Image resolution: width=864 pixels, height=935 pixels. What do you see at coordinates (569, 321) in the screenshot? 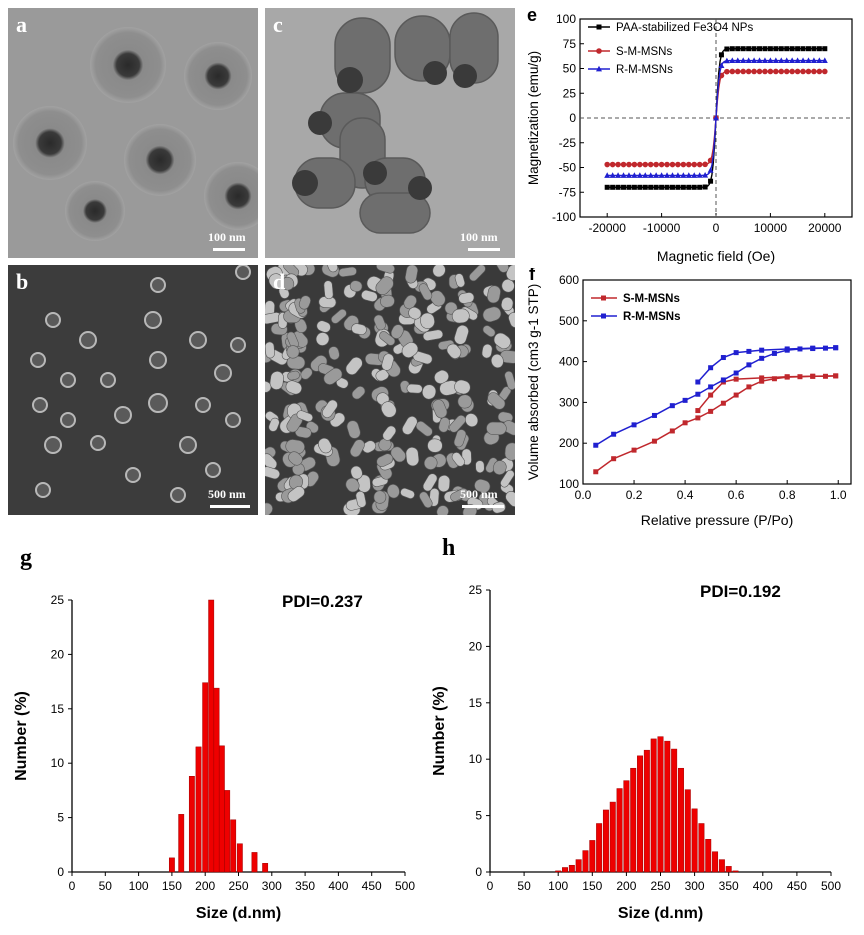
I see `y-tick-label: 500` at bounding box center [569, 321].